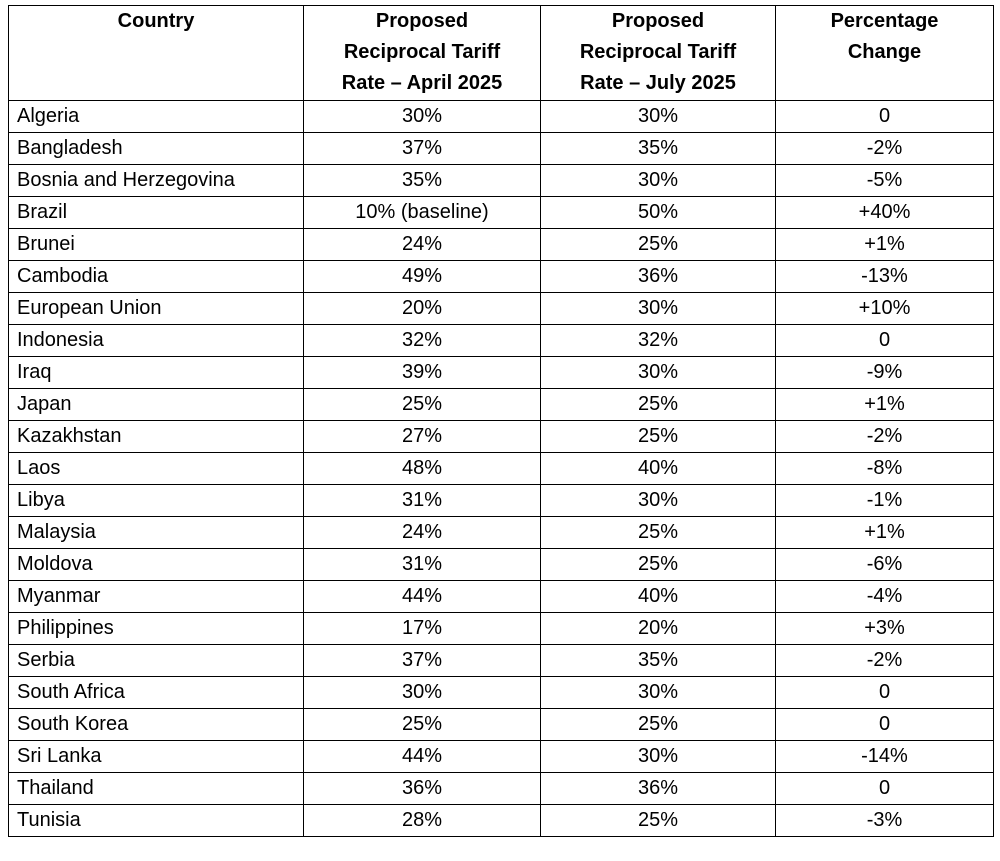 The image size is (1000, 861). What do you see at coordinates (156, 308) in the screenshot?
I see `country-cell: European Union` at bounding box center [156, 308].